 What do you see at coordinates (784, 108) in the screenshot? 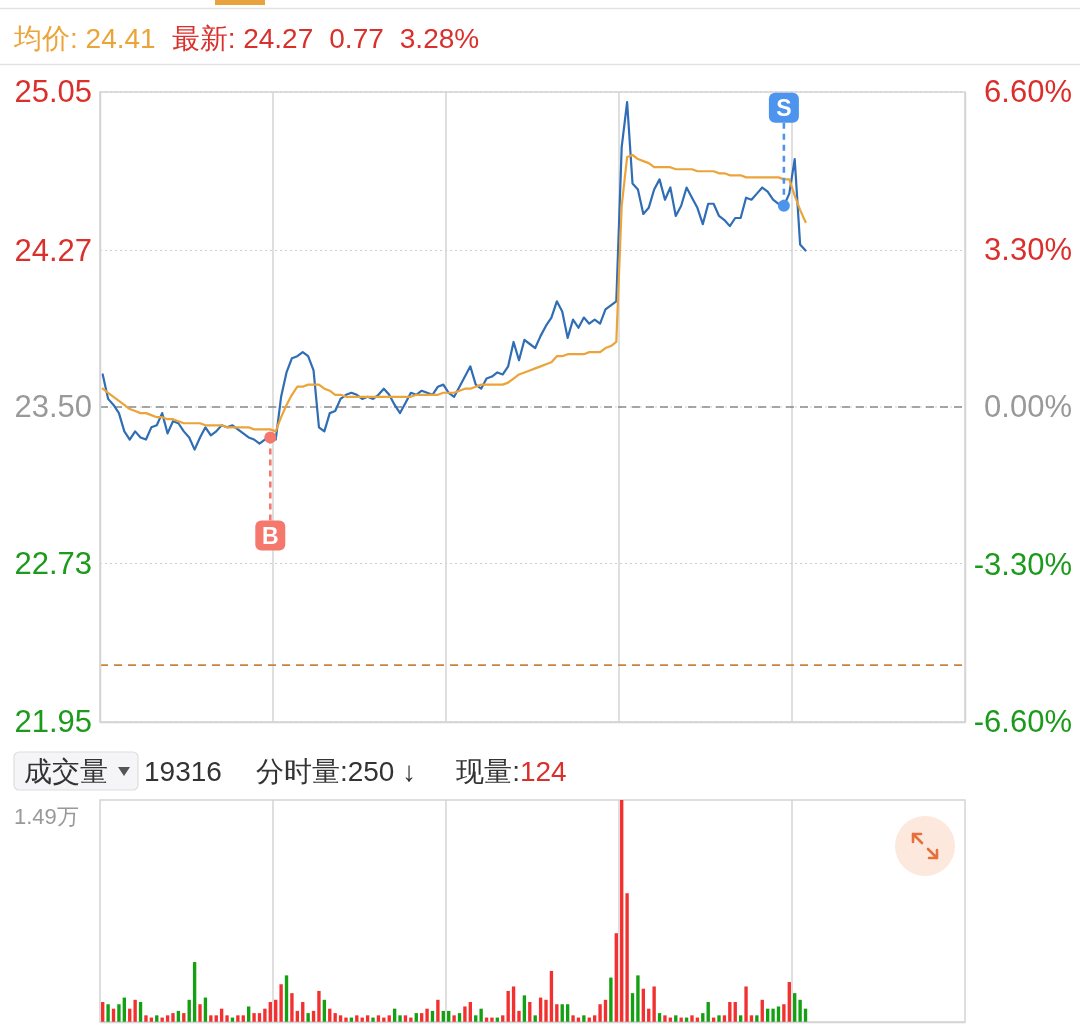
I see `data-label: S` at bounding box center [784, 108].